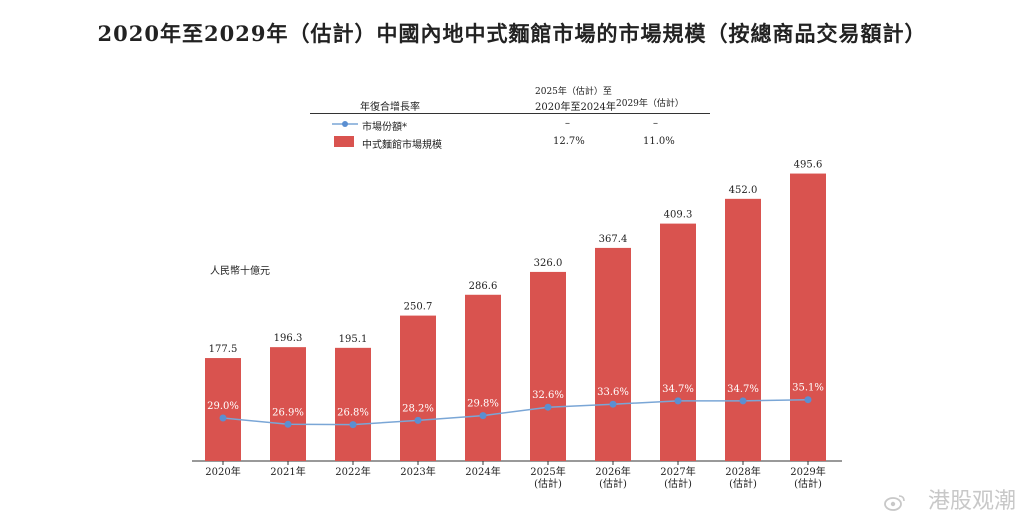 The width and height of the screenshot is (1024, 517). Describe the element at coordinates (808, 388) in the screenshot. I see `market-share-label-9: 35.1%` at that location.